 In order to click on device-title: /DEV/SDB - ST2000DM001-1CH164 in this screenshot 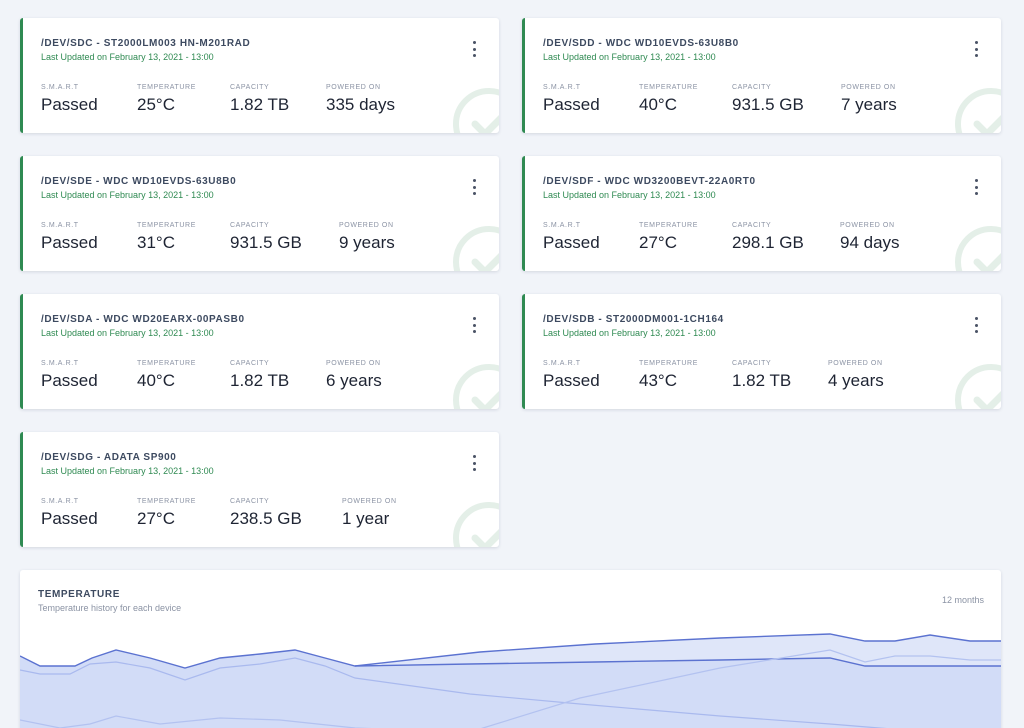, I will do `click(633, 319)`.